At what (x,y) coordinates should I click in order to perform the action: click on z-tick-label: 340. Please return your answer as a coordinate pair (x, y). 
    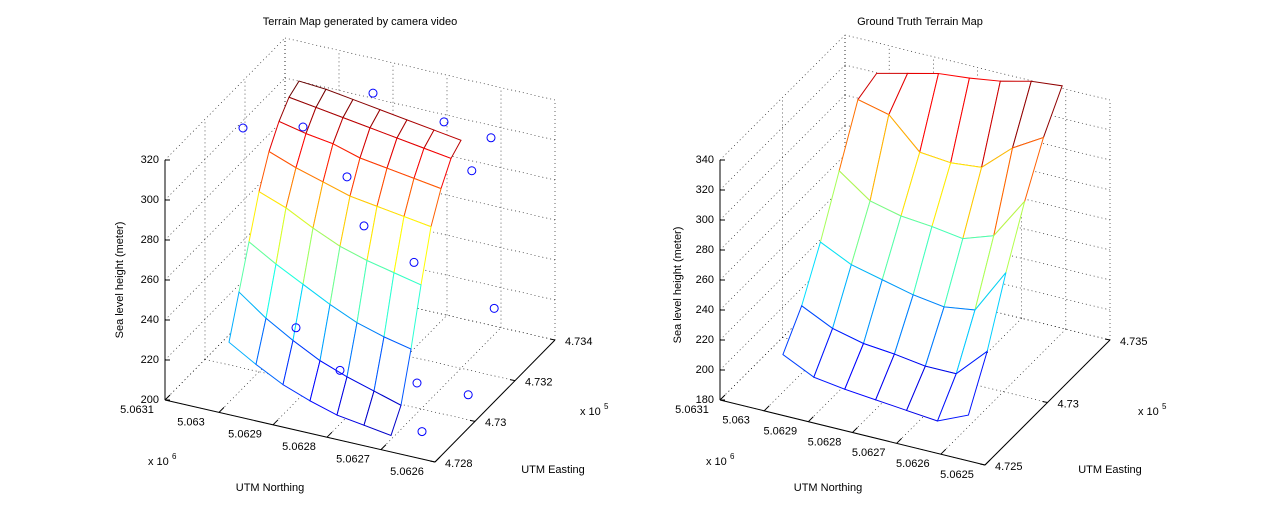
    Looking at the image, I should click on (705, 160).